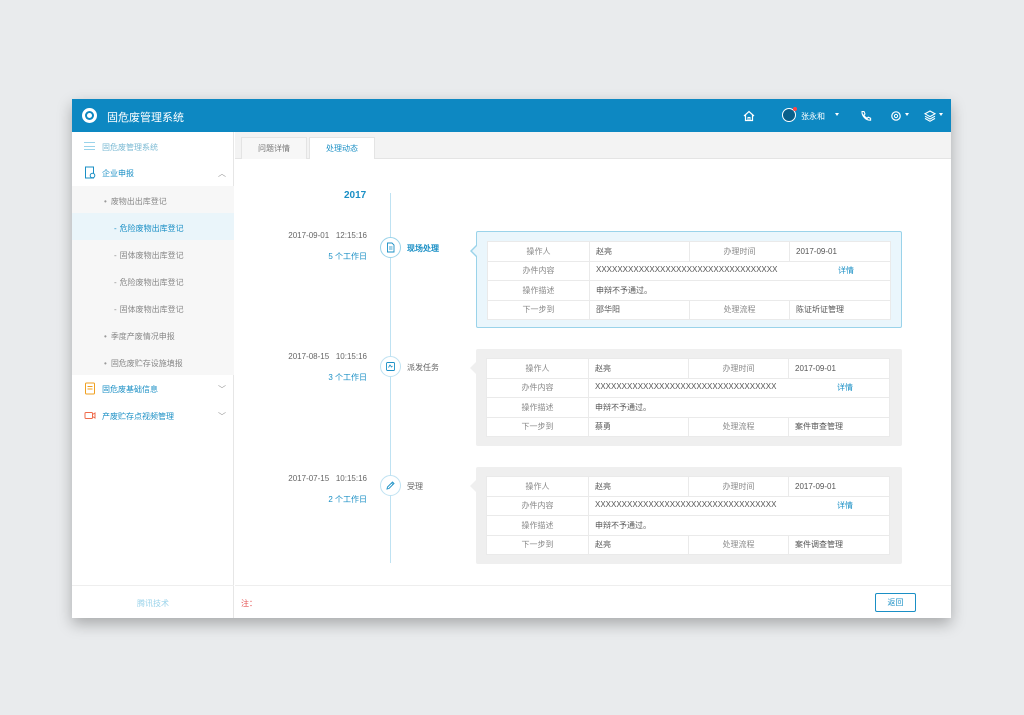  I want to click on sidebar-item-label: 固危废基础信息, so click(130, 389).